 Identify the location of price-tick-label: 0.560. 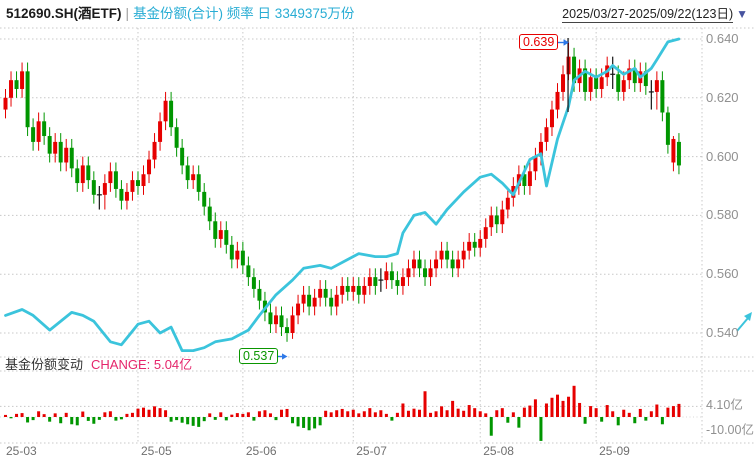
(722, 274).